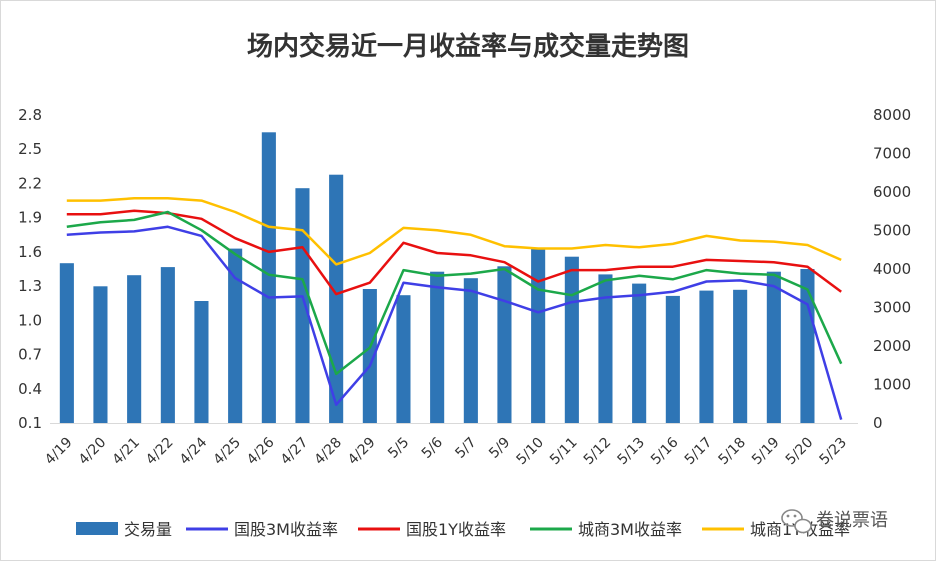 Image resolution: width=936 pixels, height=561 pixels. I want to click on bar-4/24, so click(201, 362).